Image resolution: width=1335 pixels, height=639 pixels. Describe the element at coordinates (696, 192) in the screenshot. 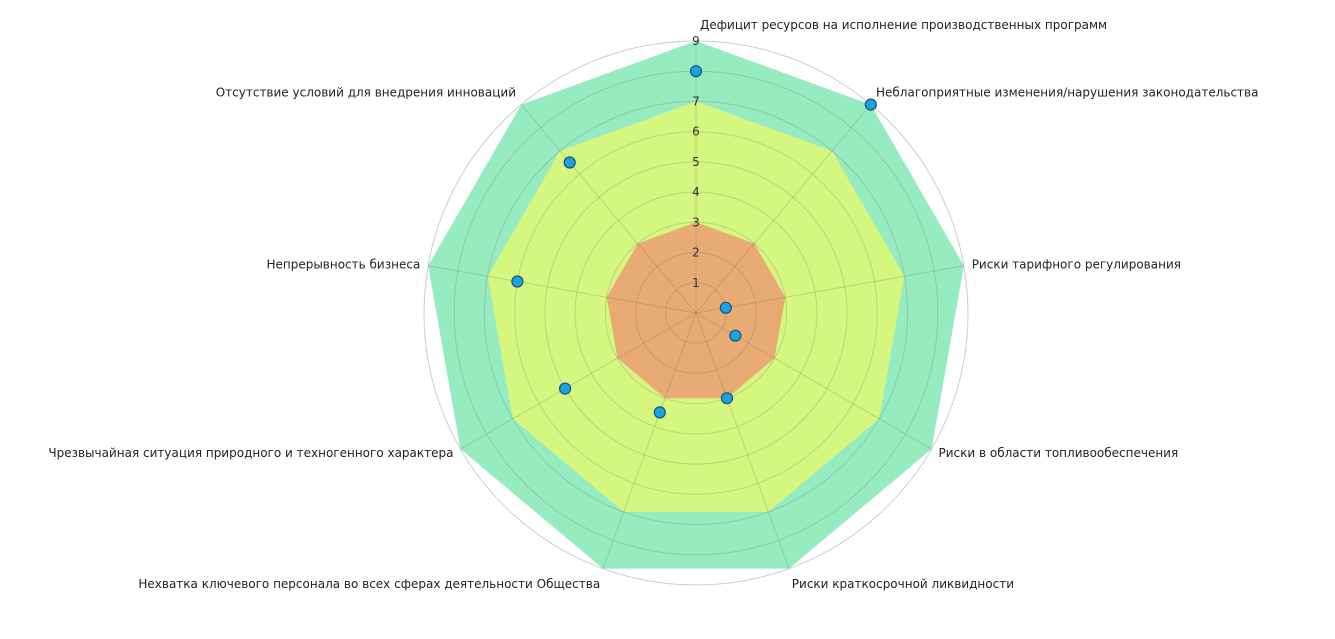

I see `tick-label: 4` at that location.